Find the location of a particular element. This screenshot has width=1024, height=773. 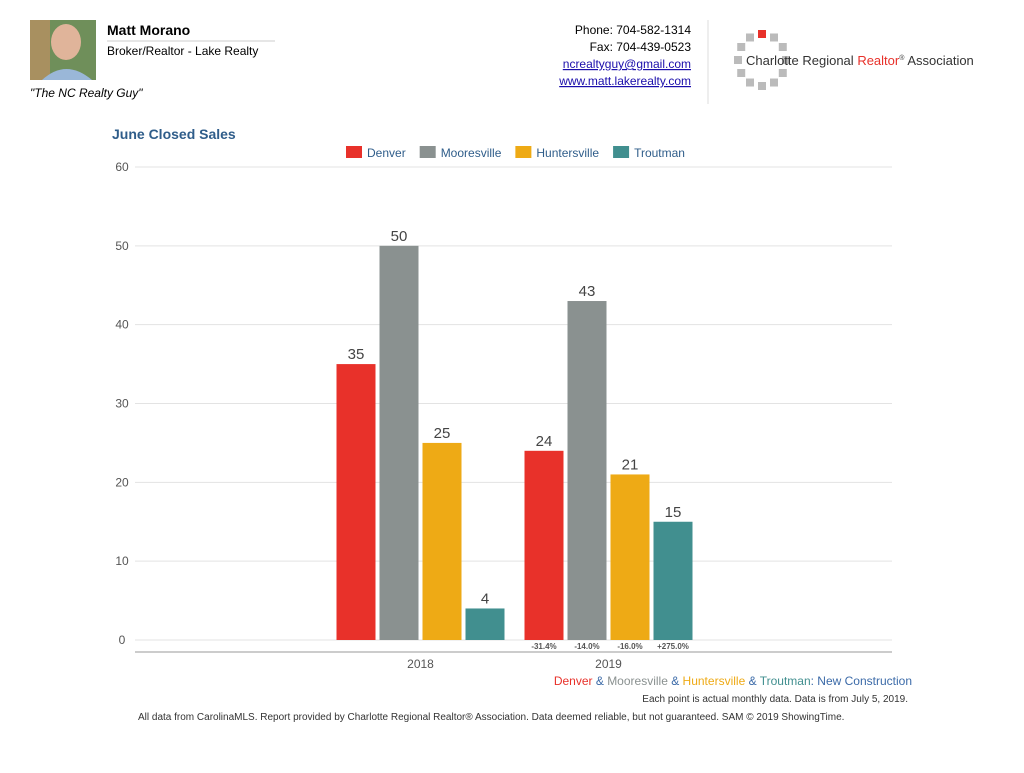

chart-title: June Closed Sales is located at coordinates (174, 134).